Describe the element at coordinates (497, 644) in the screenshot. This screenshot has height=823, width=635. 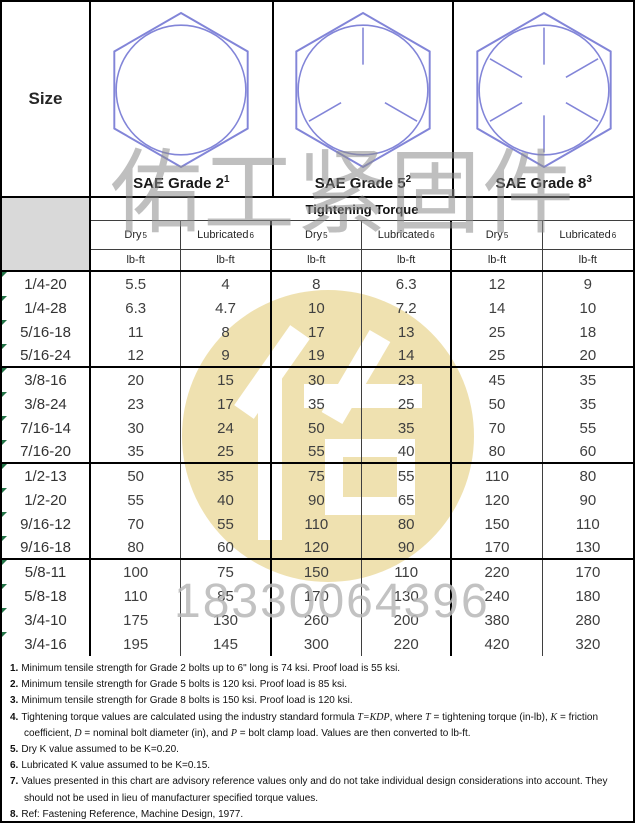
I see `torque-value-cell: 420` at that location.